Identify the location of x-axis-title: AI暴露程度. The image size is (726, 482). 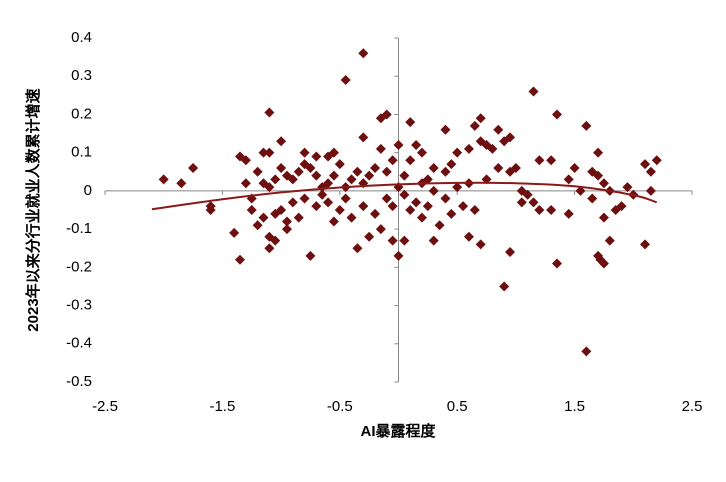
(398, 431).